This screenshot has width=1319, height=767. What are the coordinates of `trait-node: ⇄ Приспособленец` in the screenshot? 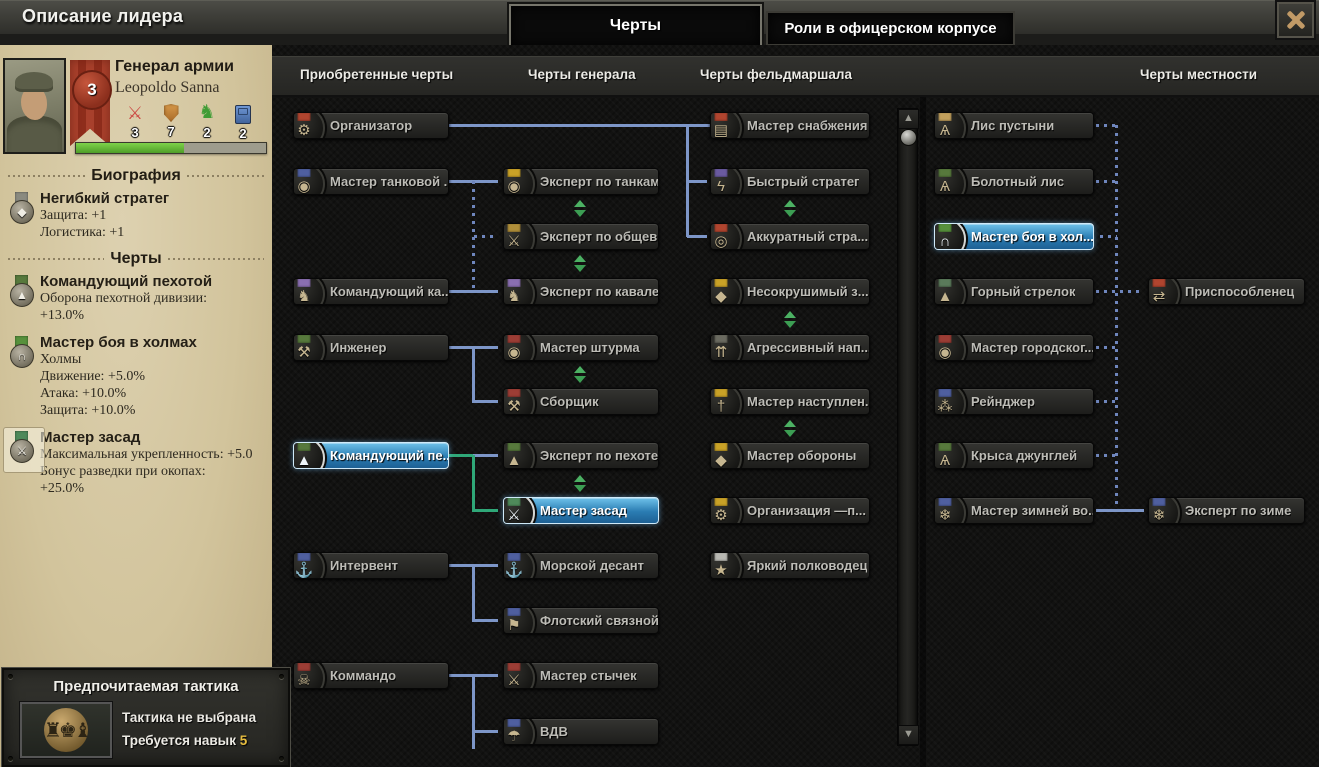 It's located at (1226, 291).